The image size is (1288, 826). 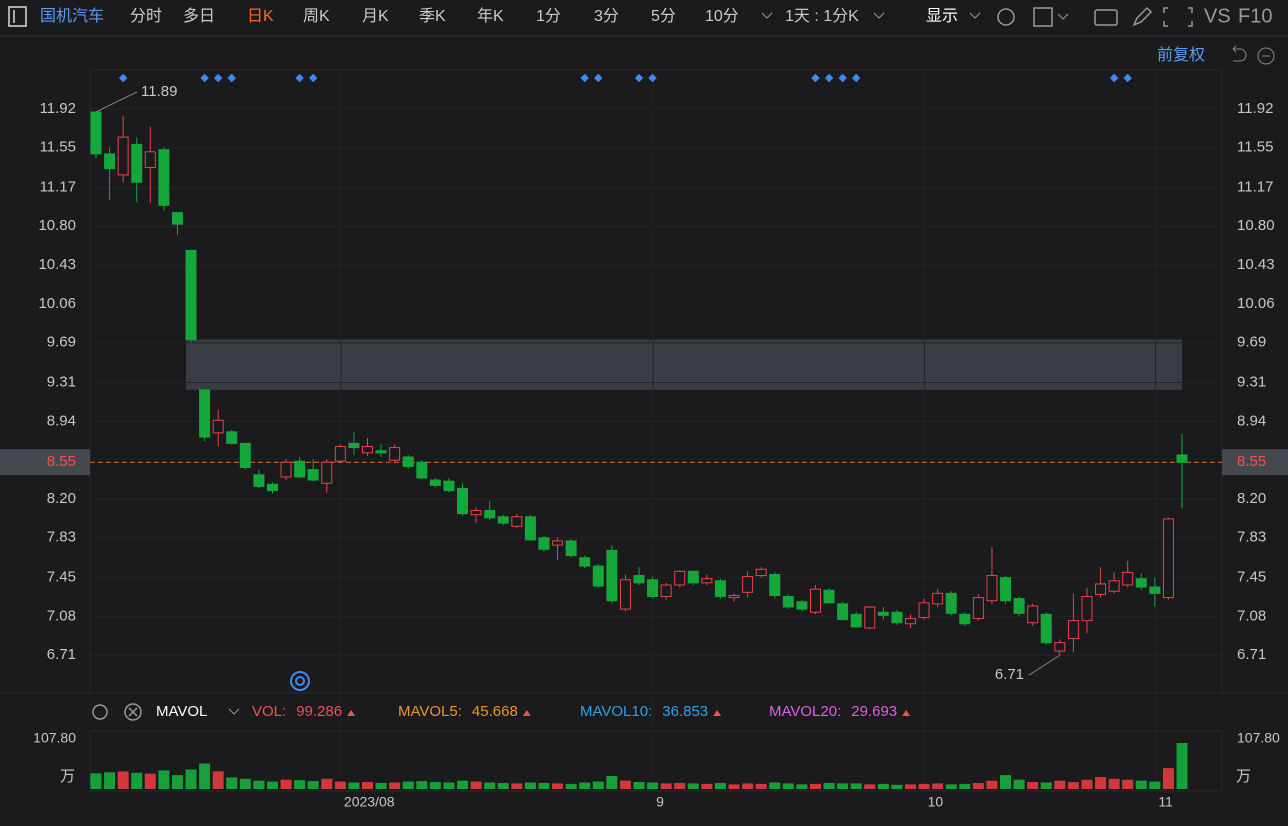 I want to click on period-tab: 日K, so click(x=260, y=16).